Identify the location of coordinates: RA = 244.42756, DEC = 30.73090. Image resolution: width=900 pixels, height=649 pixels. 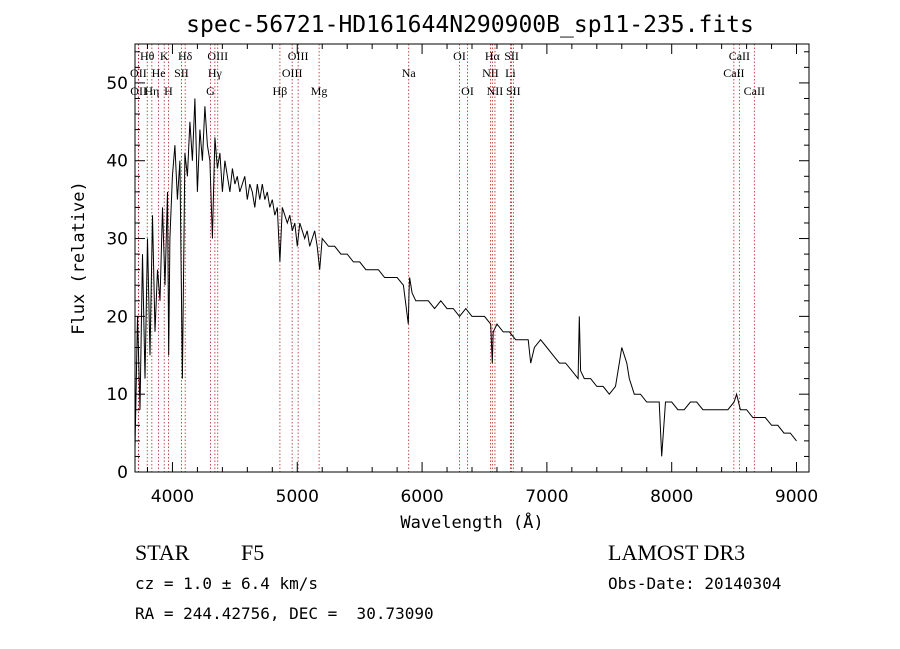
(284, 613).